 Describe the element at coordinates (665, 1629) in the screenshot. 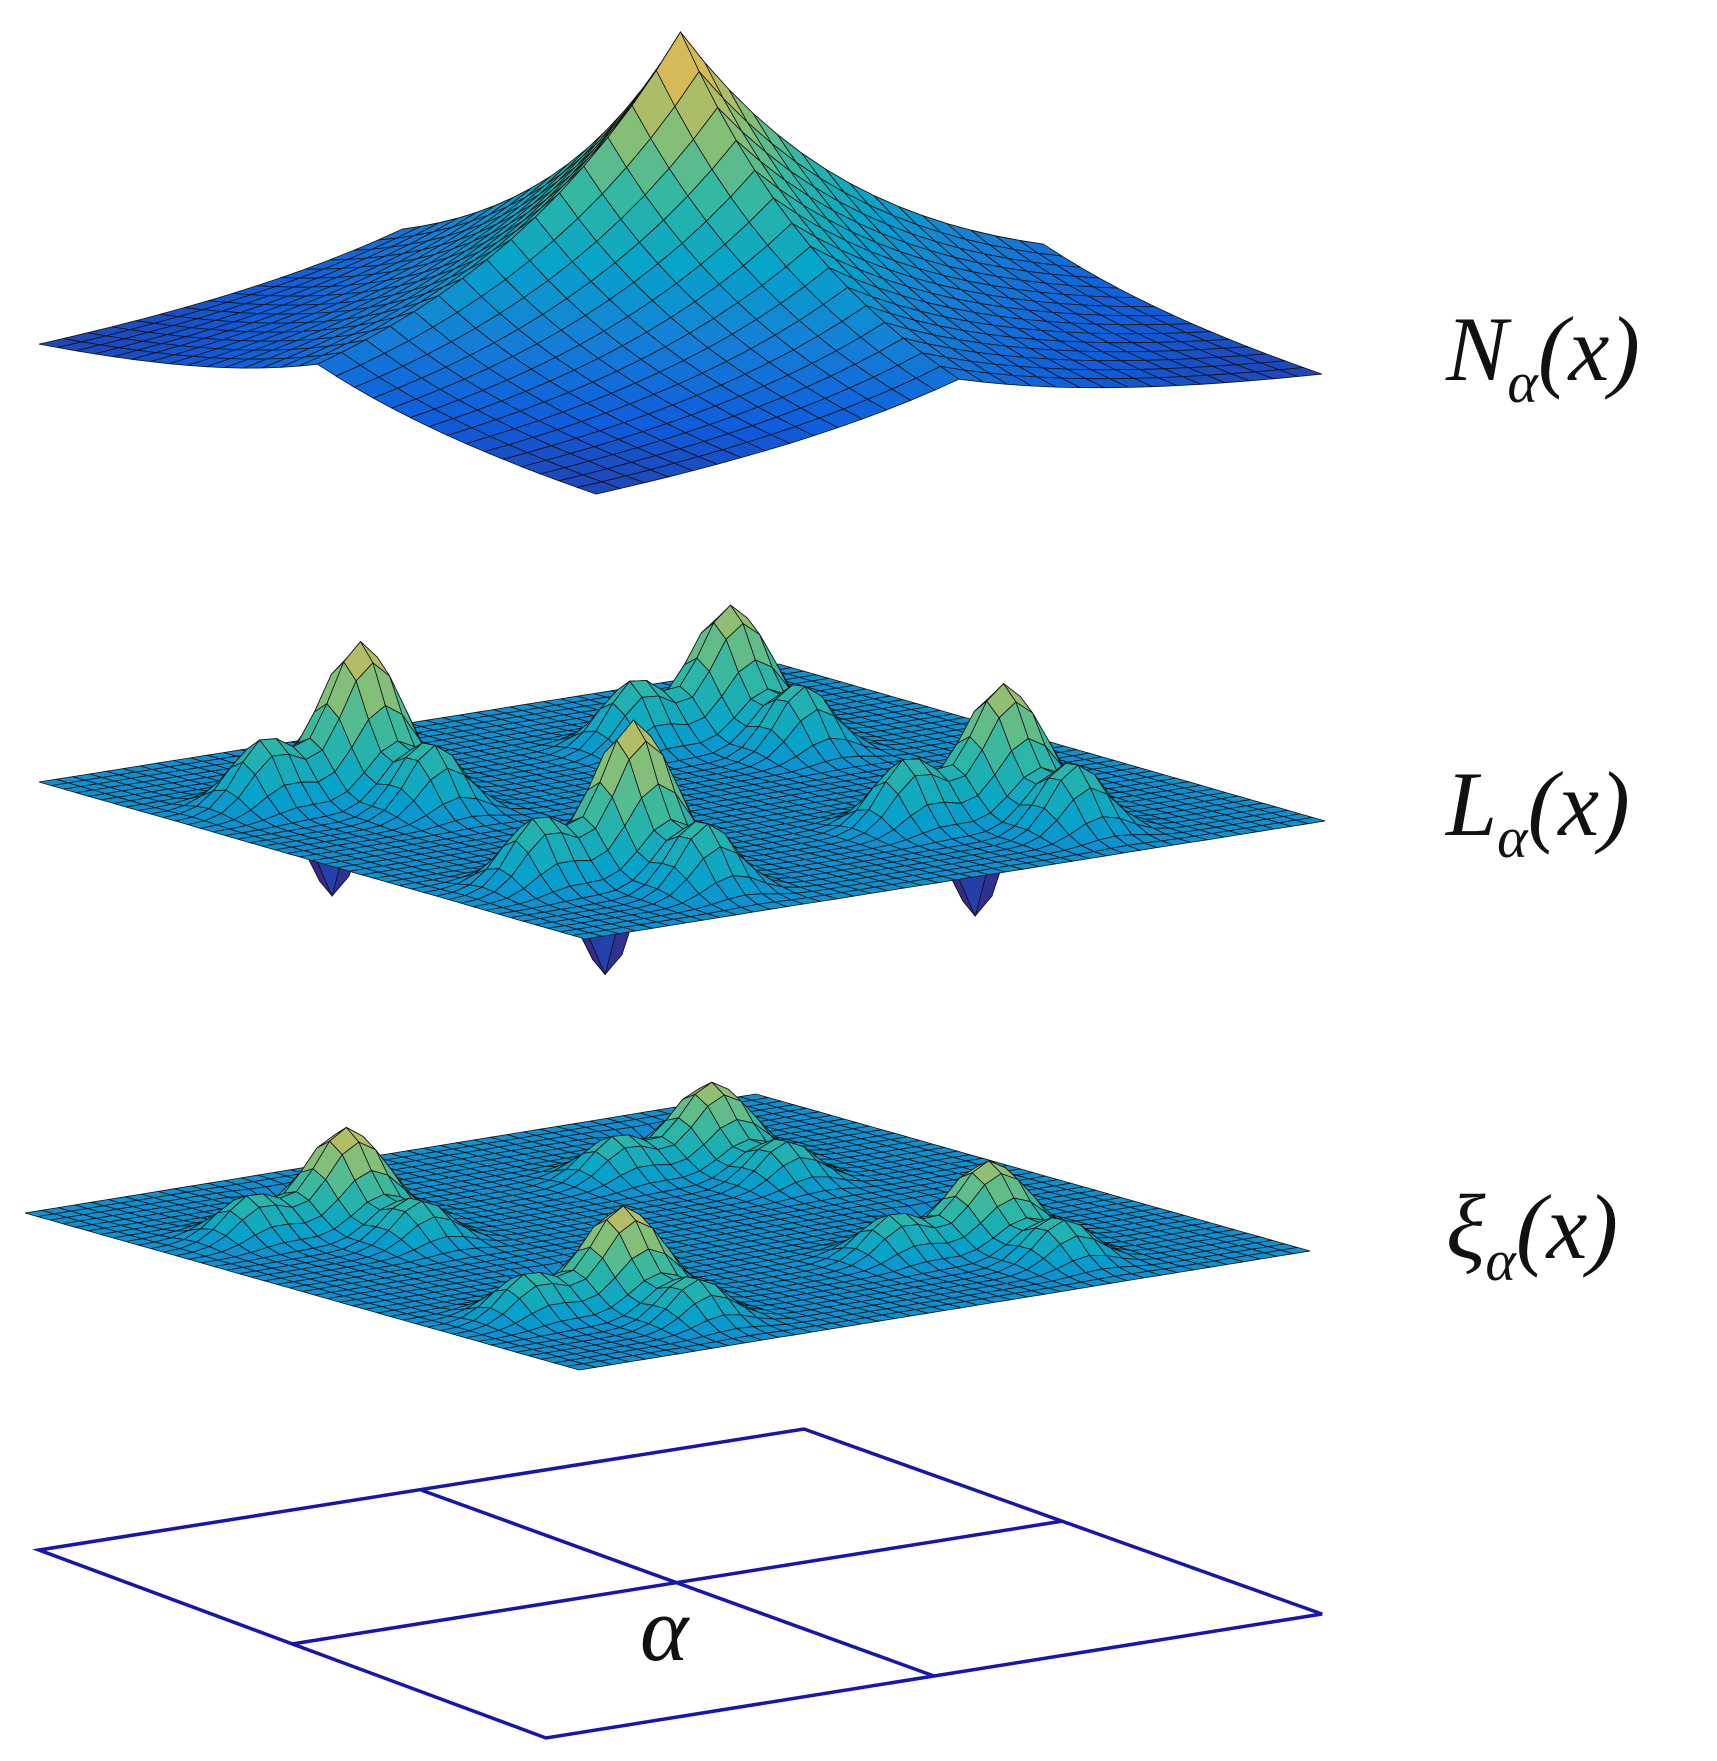

I see `grid-label: α` at that location.